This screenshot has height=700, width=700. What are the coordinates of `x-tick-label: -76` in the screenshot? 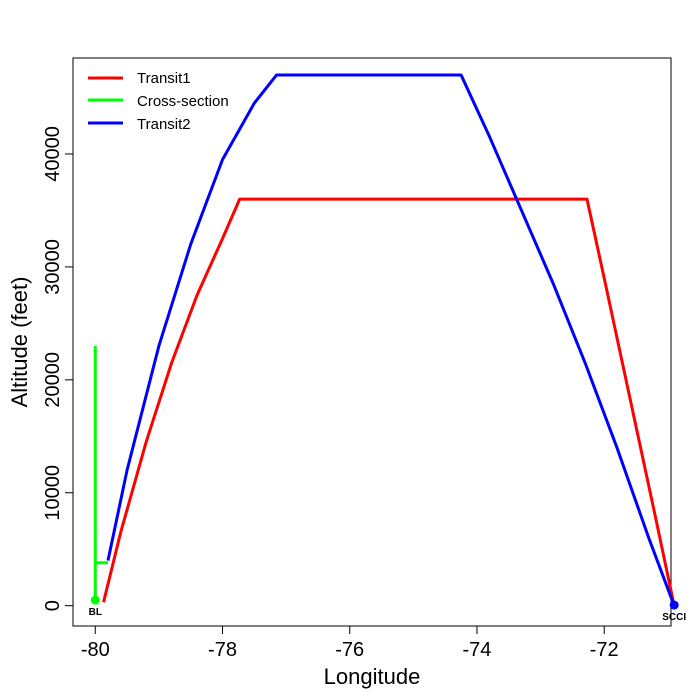 It's located at (349, 650).